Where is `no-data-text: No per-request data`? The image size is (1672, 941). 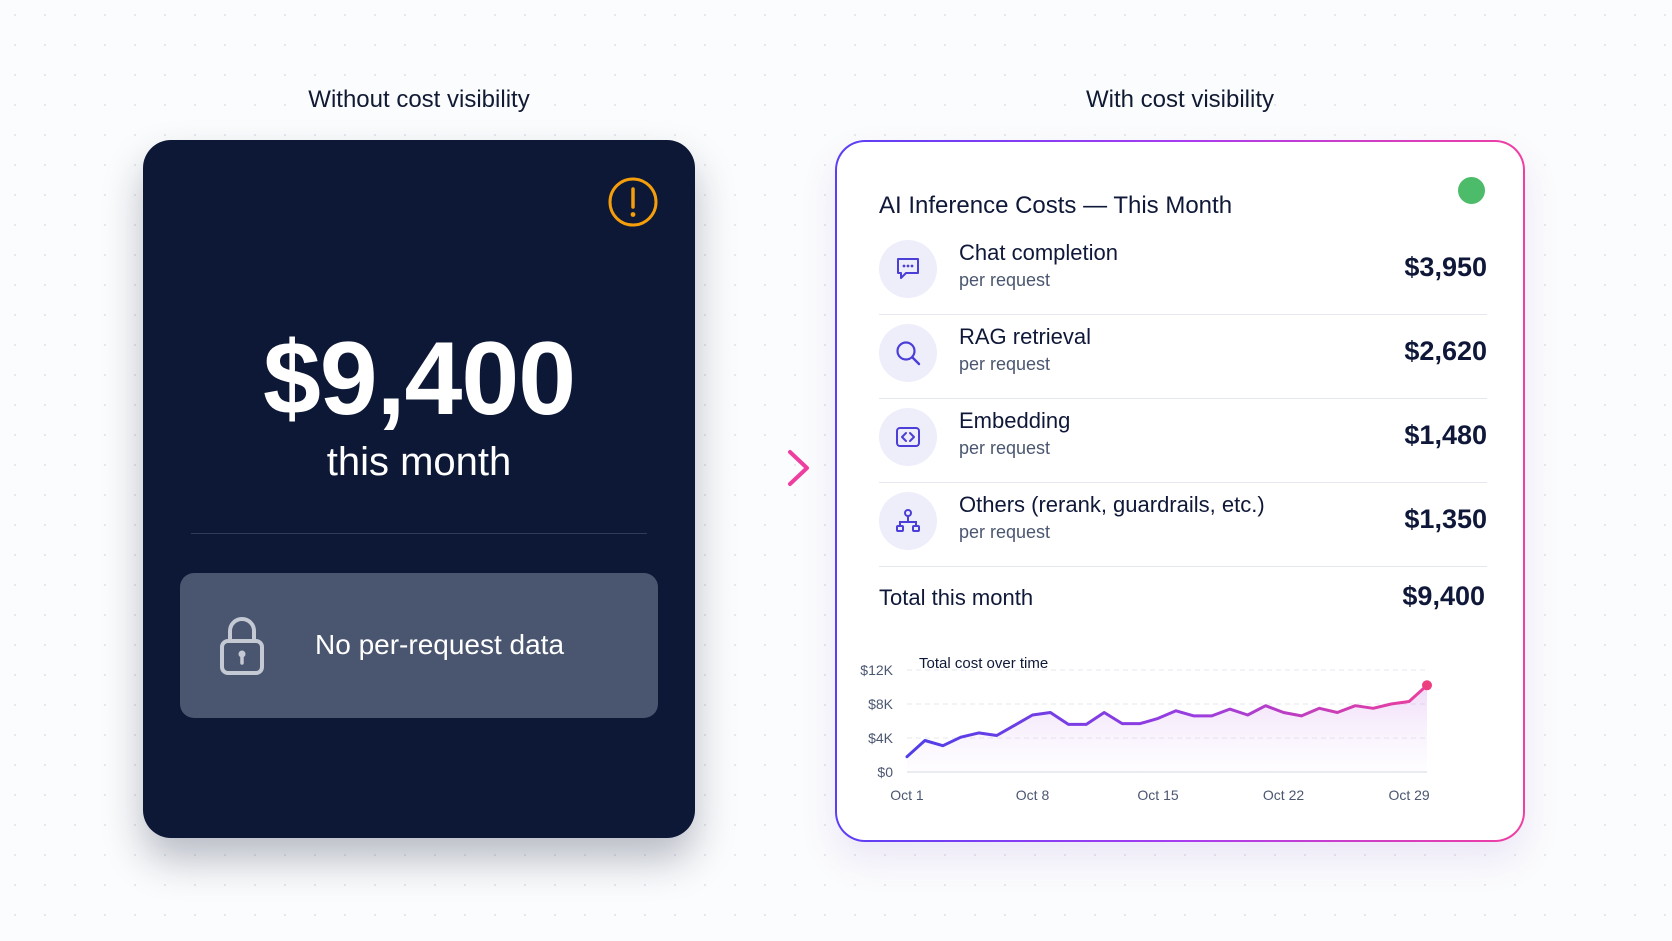 no-data-text: No per-request data is located at coordinates (440, 644).